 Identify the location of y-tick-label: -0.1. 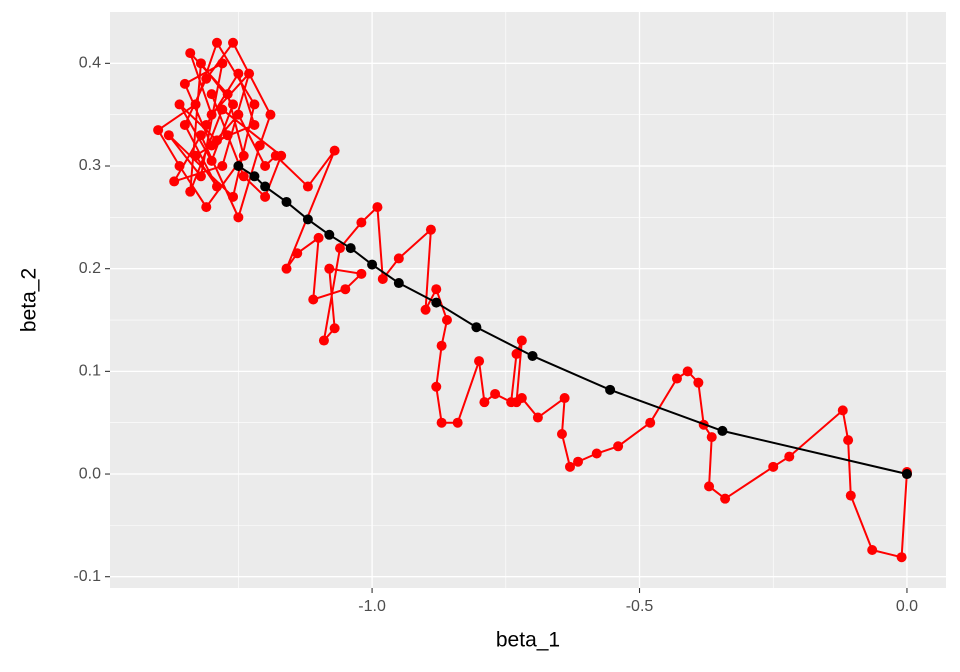
(87, 576).